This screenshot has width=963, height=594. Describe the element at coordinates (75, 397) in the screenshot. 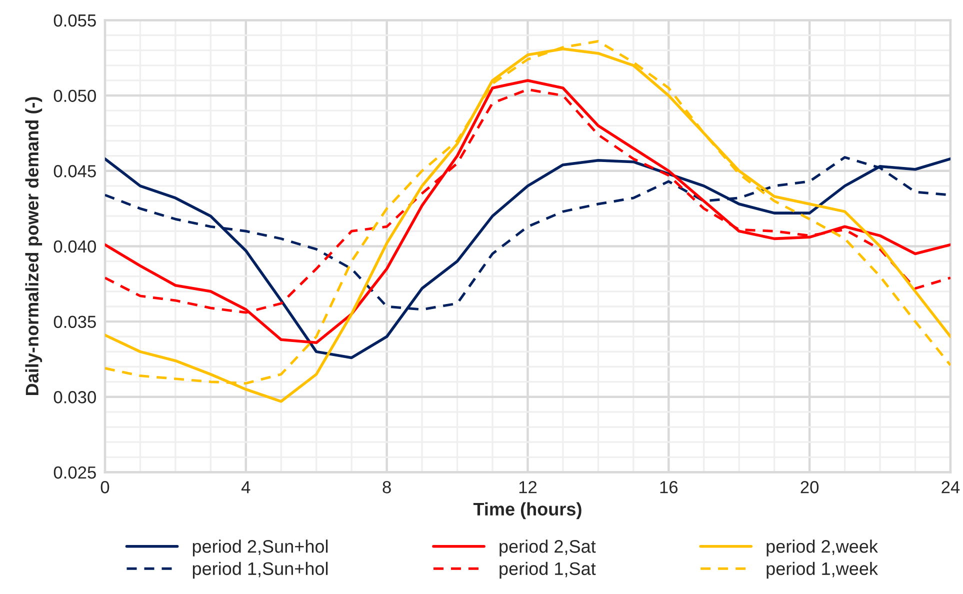

I see `y-tick-label: 0.030` at that location.